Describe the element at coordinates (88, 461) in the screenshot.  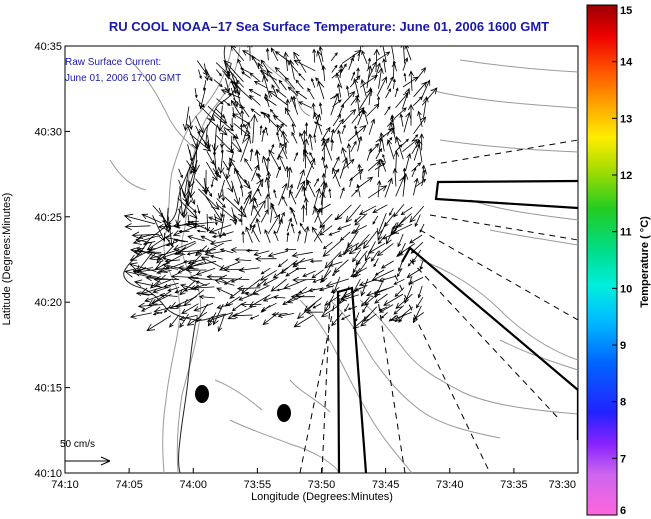
I see `scale-arrow` at that location.